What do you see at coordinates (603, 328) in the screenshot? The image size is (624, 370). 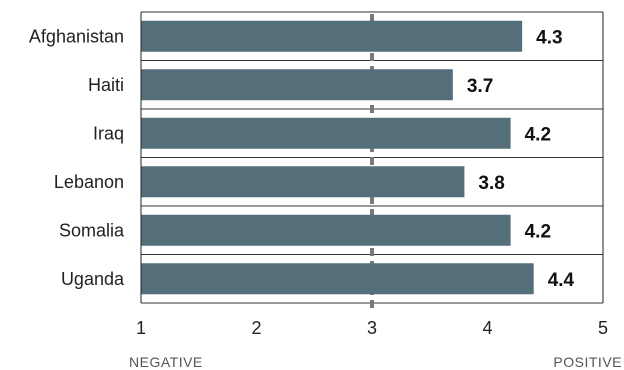 I see `x-tick-label: 5` at bounding box center [603, 328].